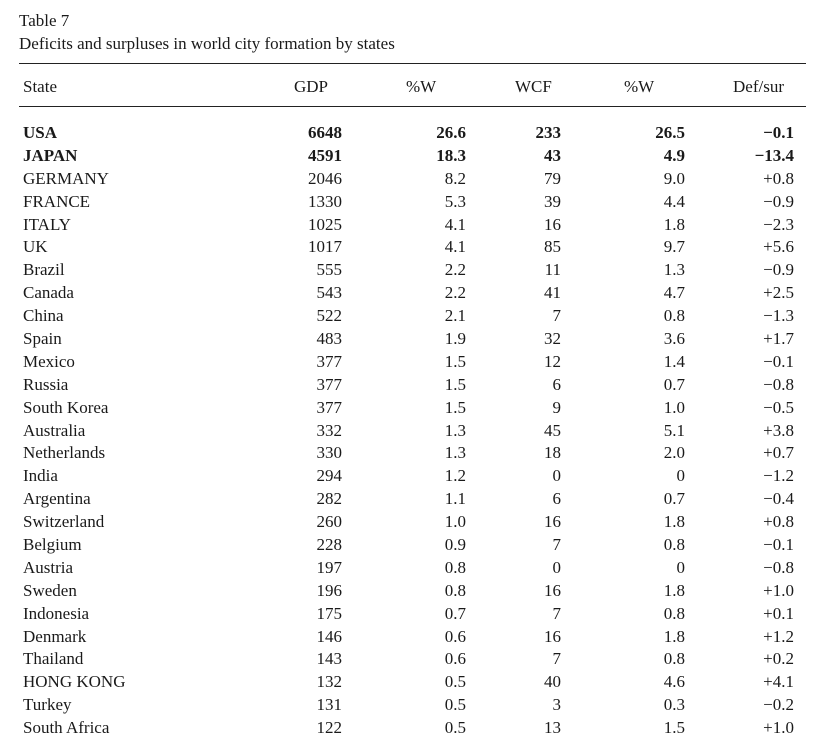 This screenshot has height=742, width=820. I want to click on top-rule, so click(412, 63).